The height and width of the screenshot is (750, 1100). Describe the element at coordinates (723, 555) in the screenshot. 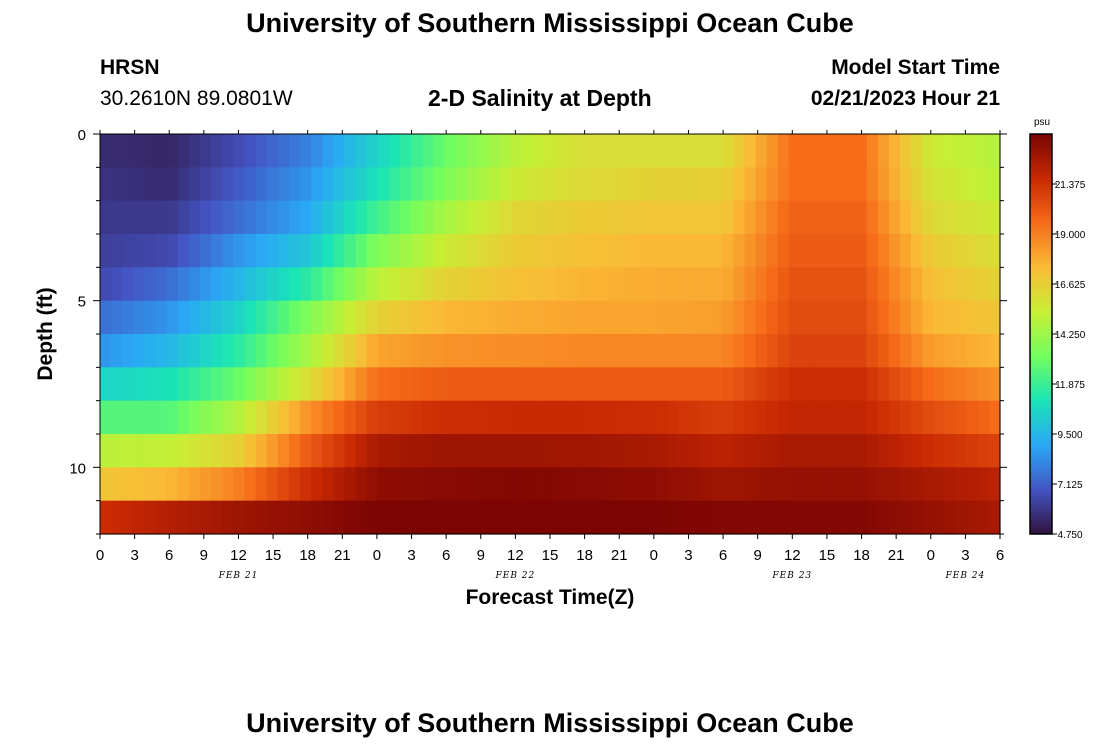

I see `x-tick-label: 6` at that location.